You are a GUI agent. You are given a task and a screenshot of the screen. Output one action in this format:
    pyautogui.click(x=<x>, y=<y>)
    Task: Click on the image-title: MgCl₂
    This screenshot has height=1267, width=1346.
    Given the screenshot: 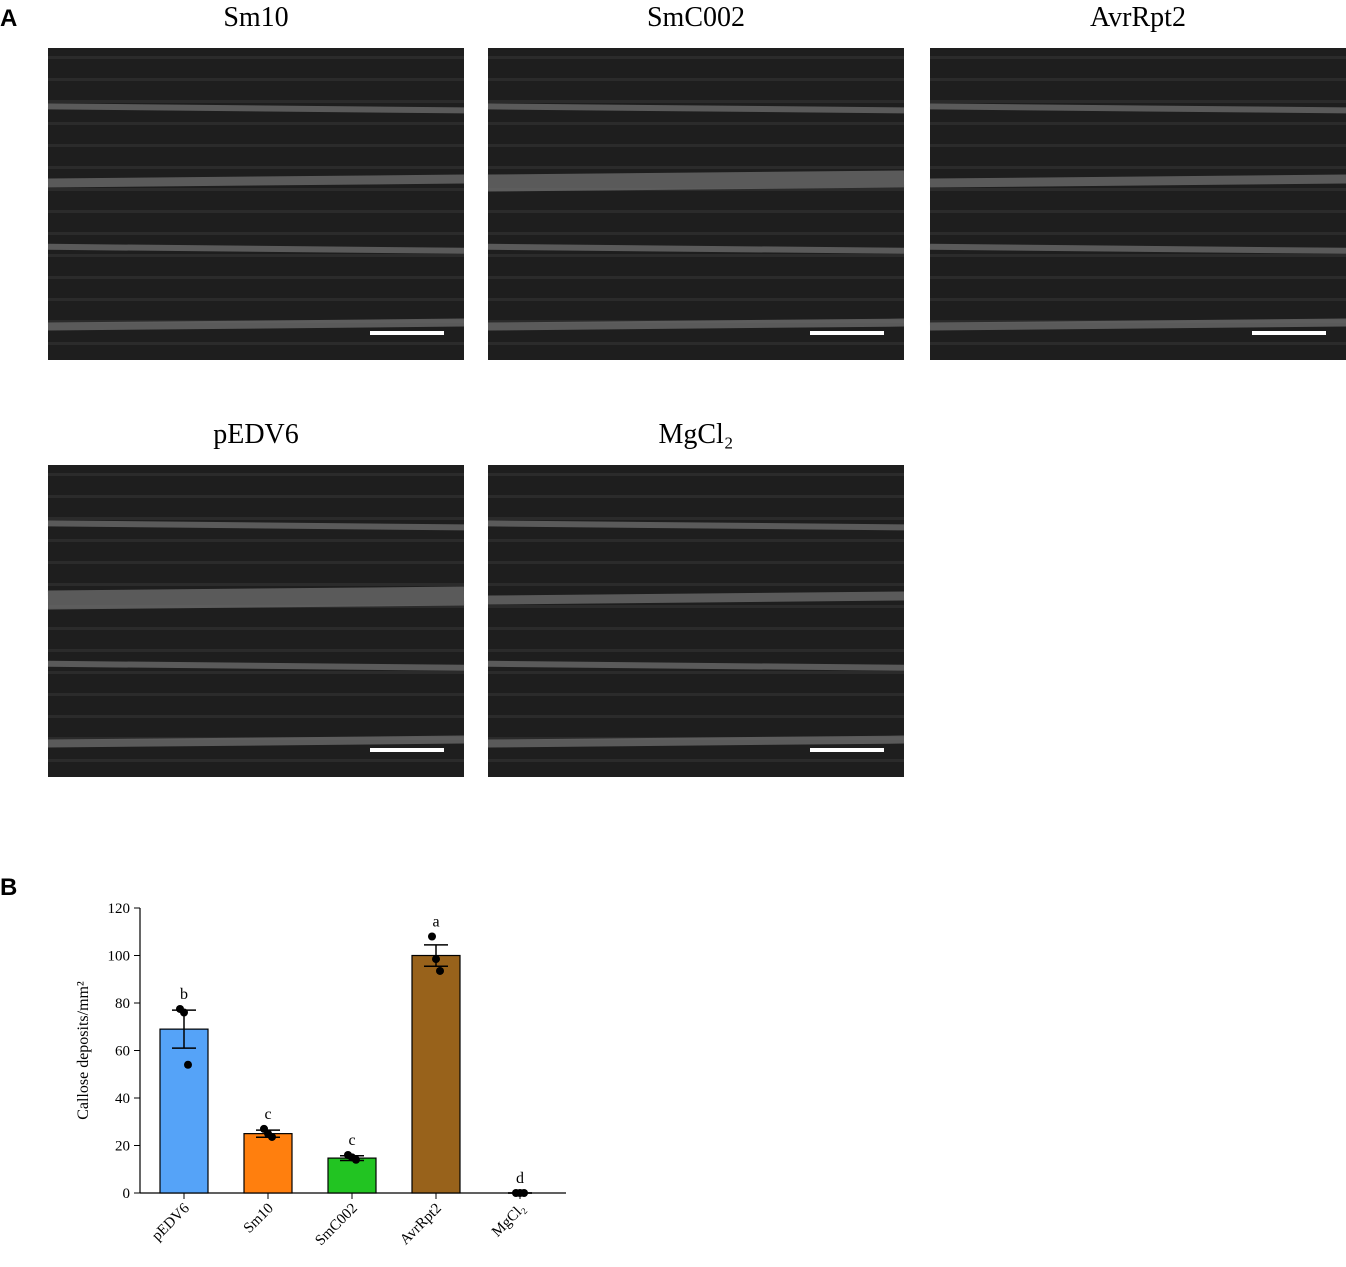 What is the action you would take?
    pyautogui.click(x=695, y=434)
    